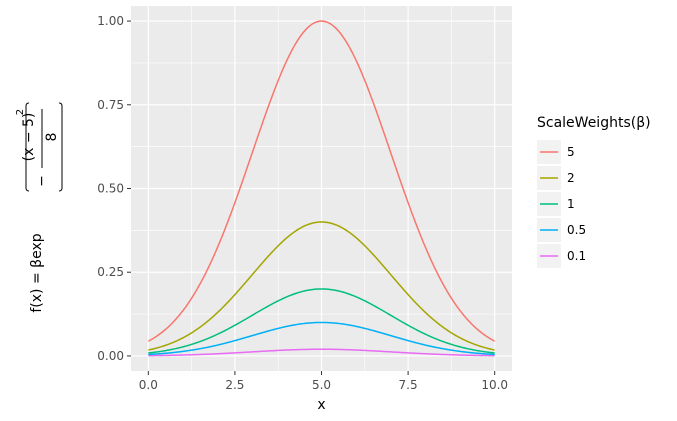  I want to click on y-axis-title-denominator: 8, so click(52, 137).